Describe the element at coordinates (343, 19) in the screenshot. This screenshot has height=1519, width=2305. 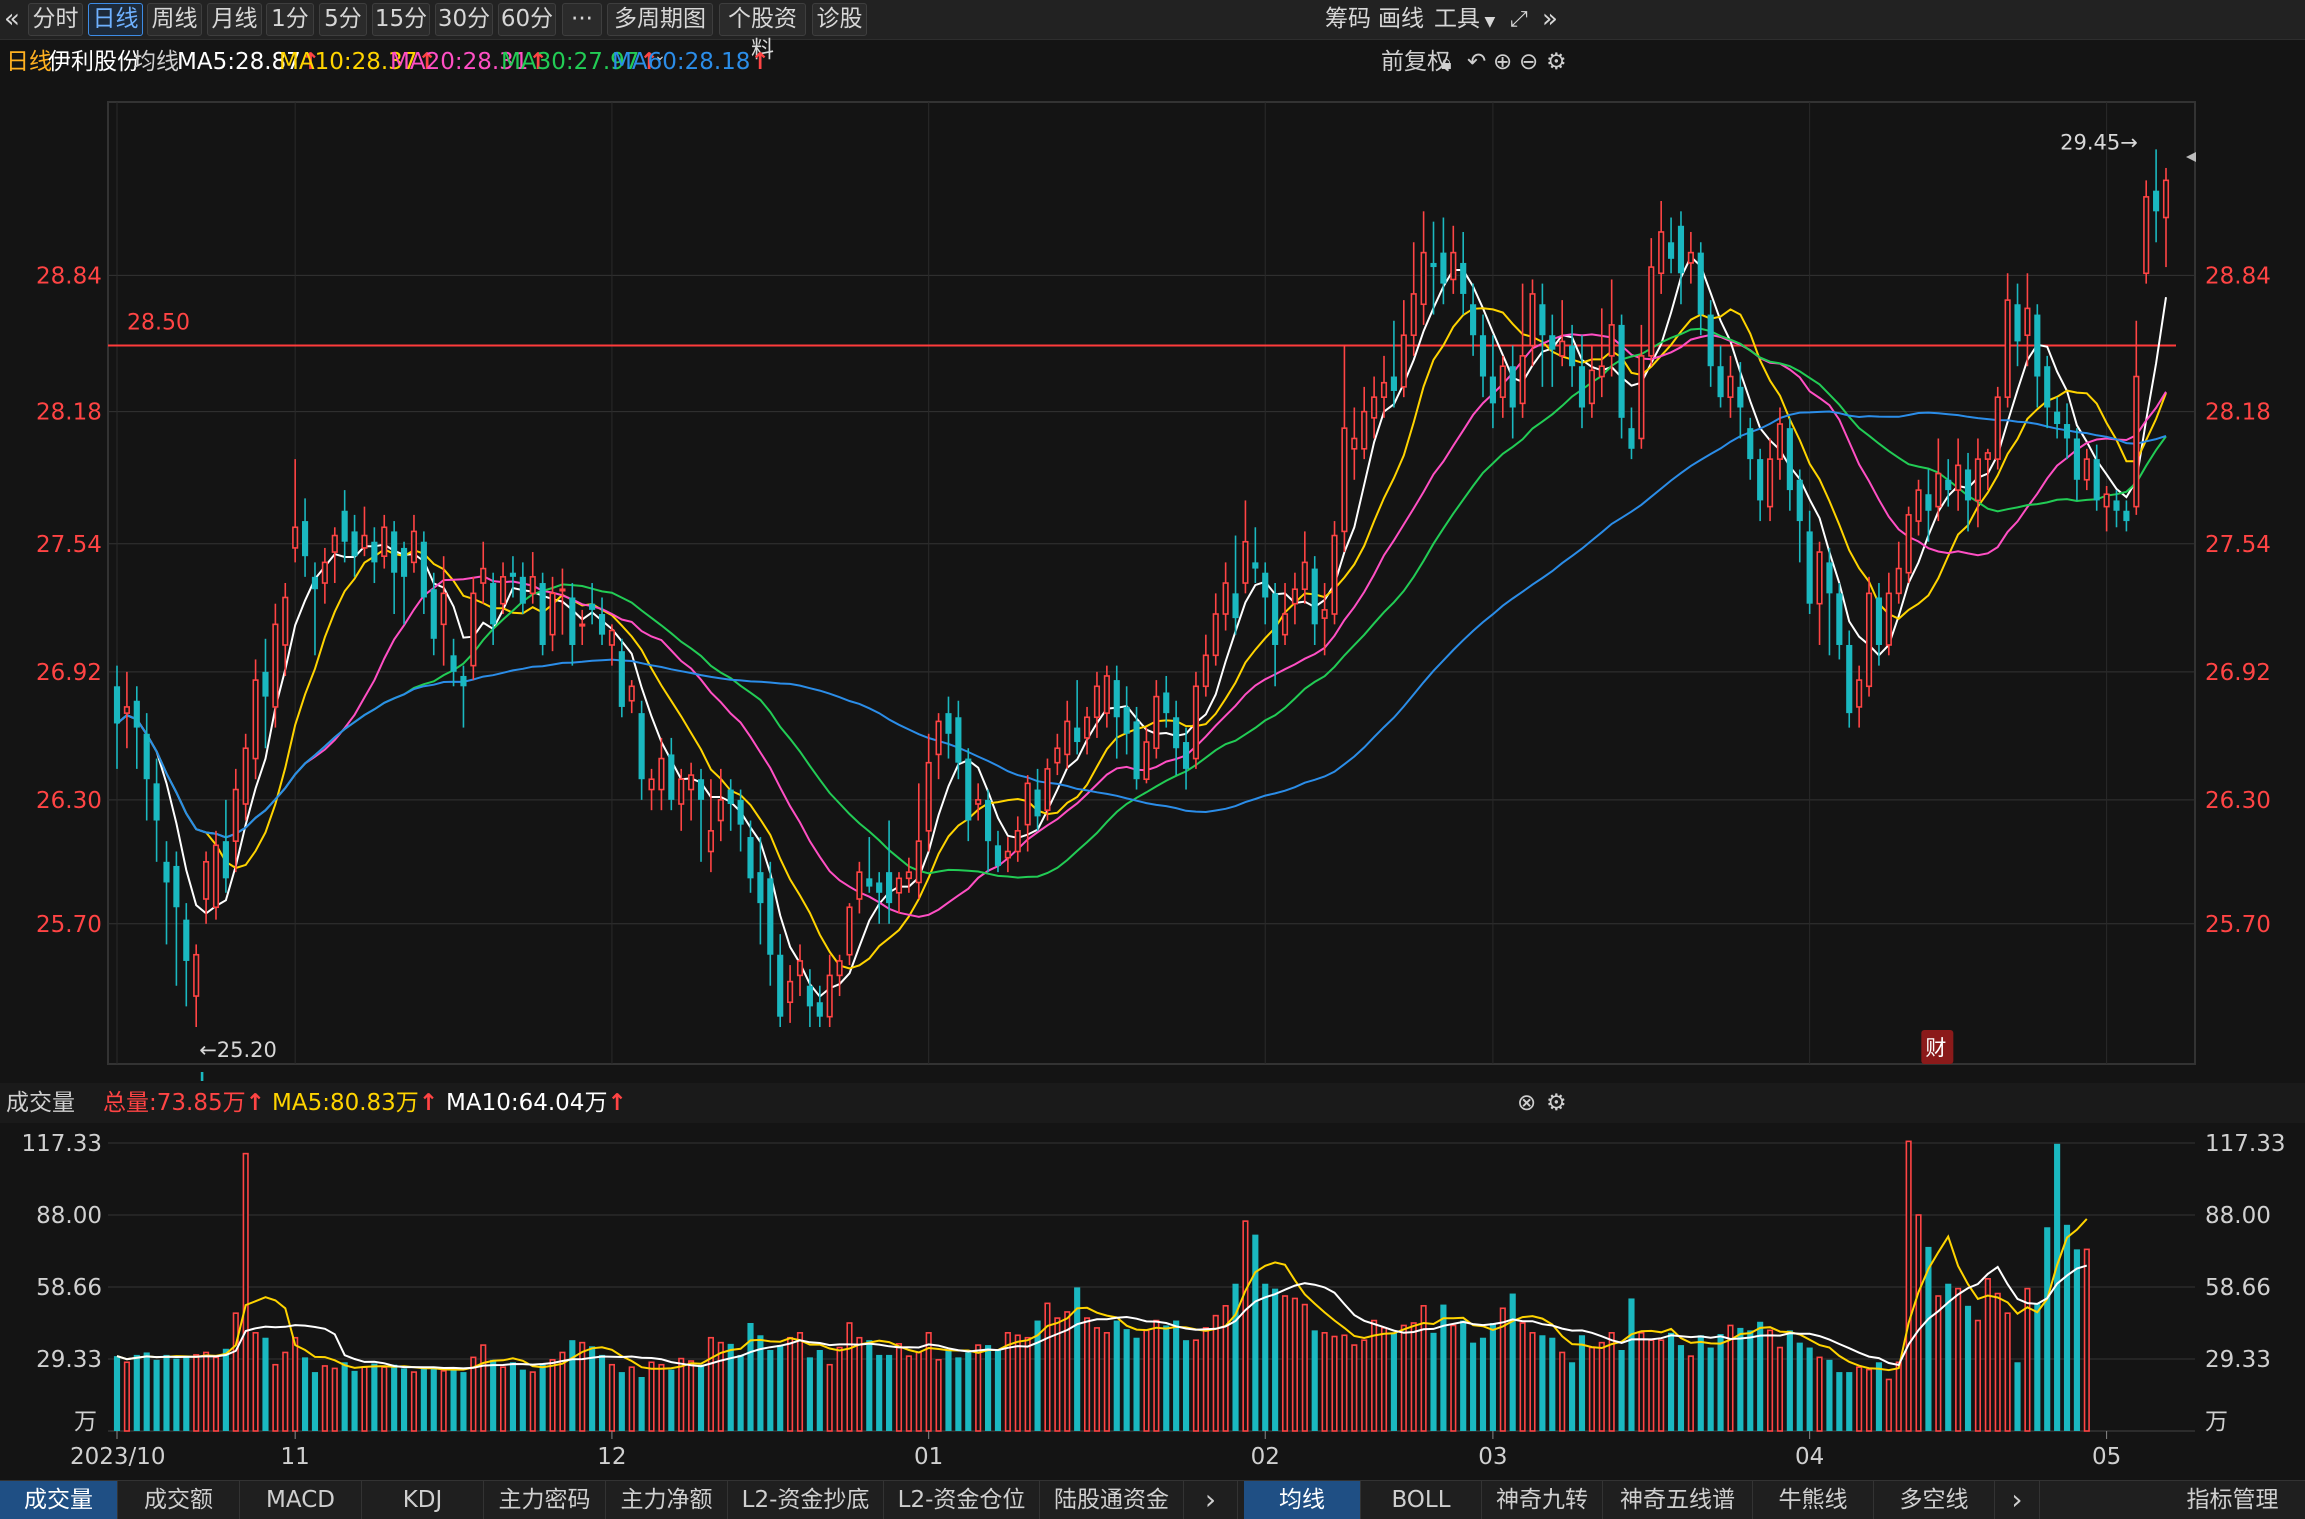
I see `period-tab-5m: 5分` at that location.